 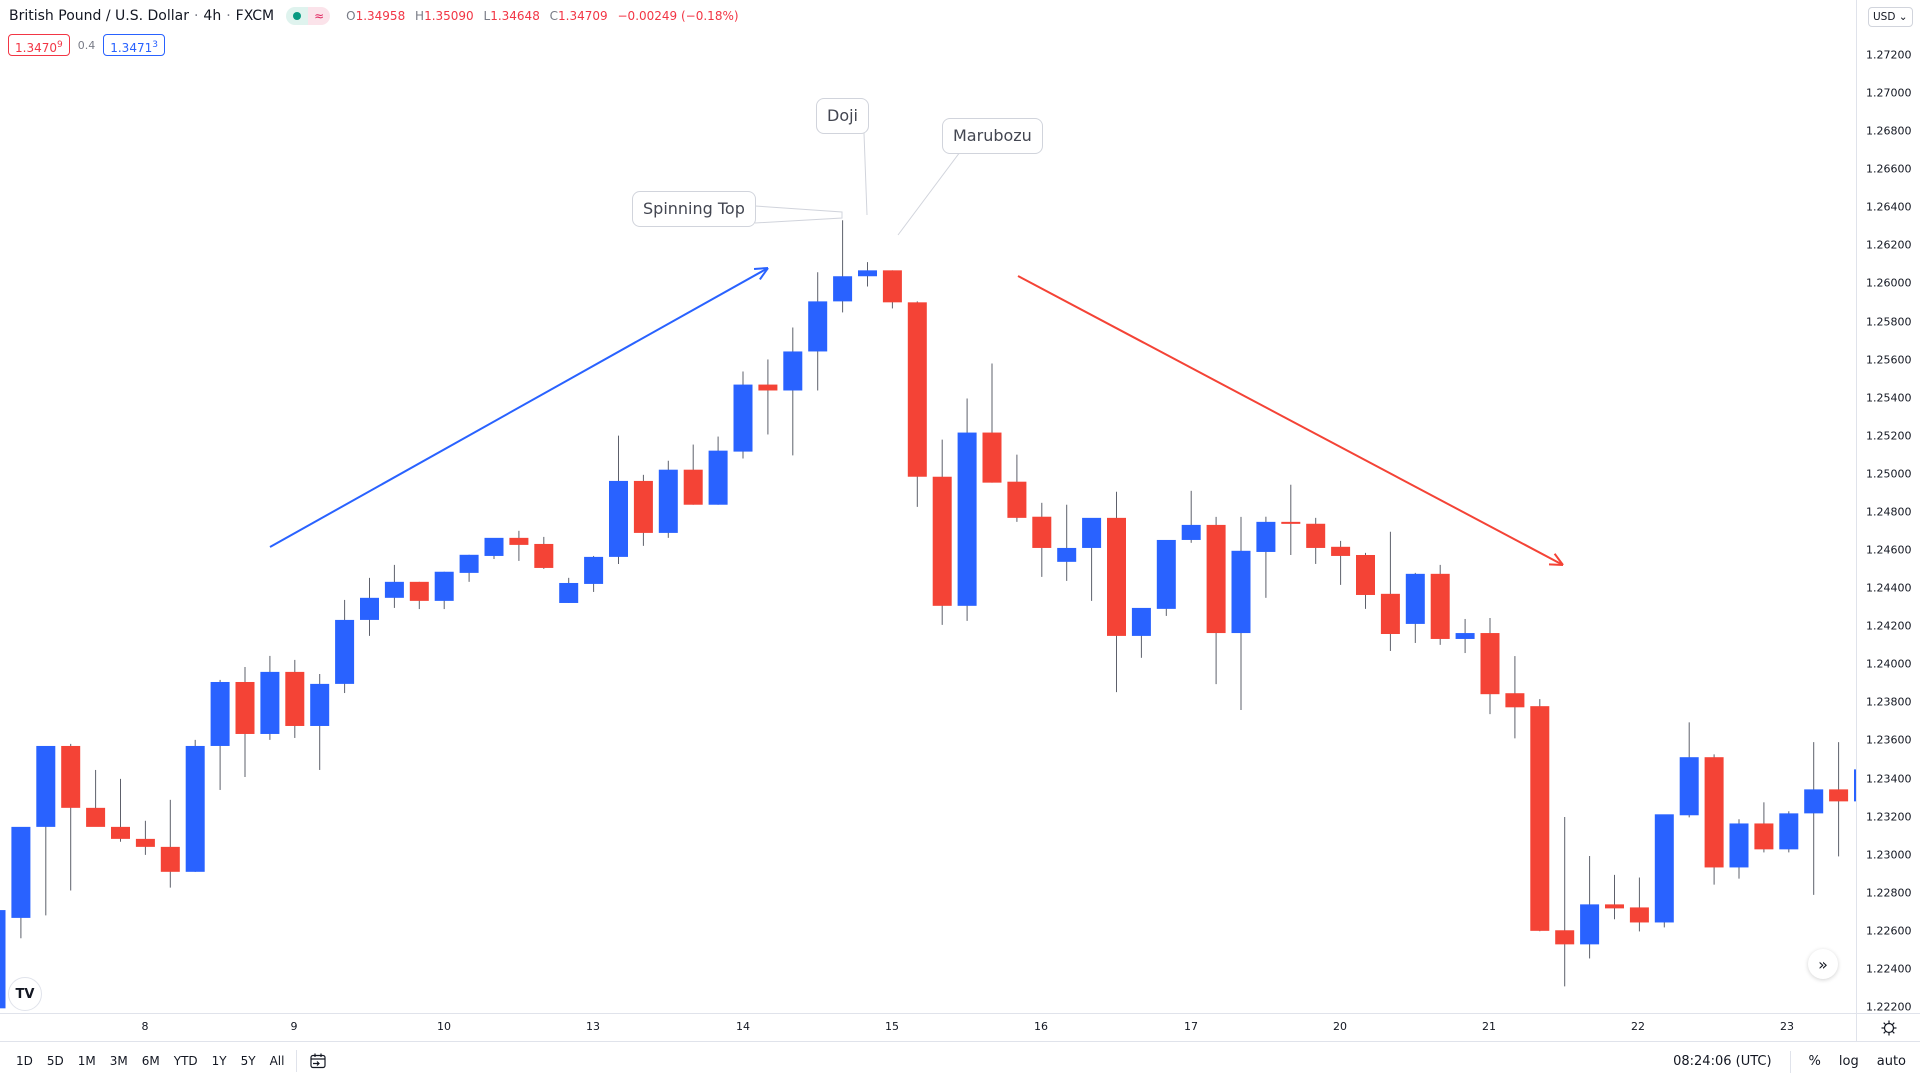 What do you see at coordinates (150, 1061) in the screenshot?
I see `range-button-6m: 6M` at bounding box center [150, 1061].